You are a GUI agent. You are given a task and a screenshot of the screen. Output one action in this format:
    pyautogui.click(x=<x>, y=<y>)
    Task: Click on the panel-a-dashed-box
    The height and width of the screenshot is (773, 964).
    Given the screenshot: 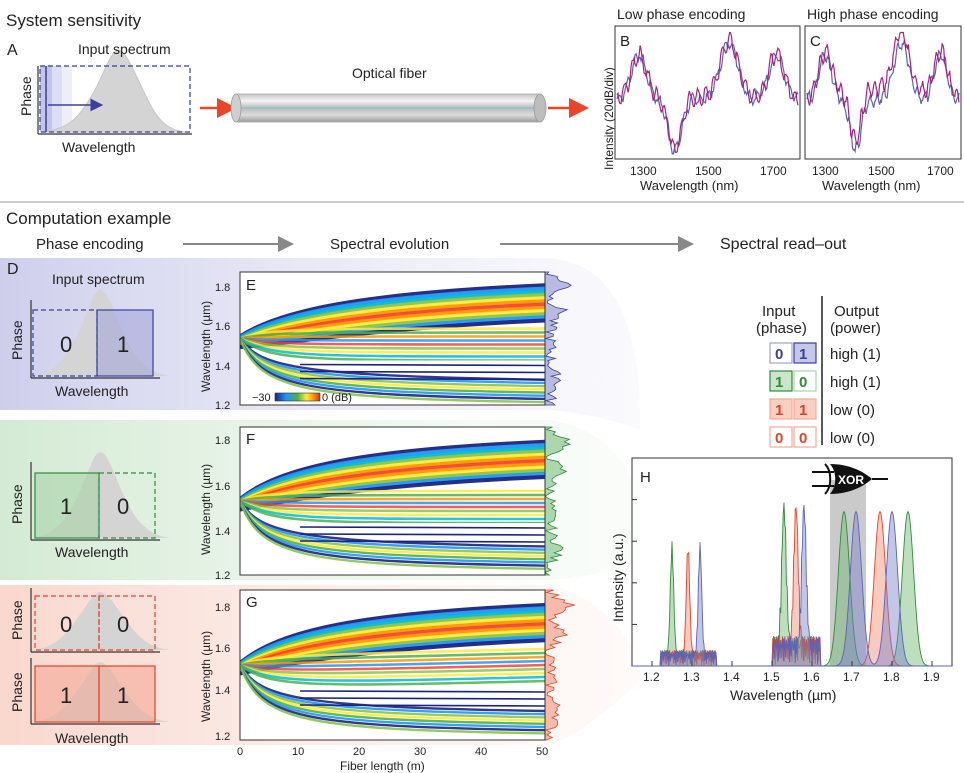 What is the action you would take?
    pyautogui.click(x=115, y=99)
    